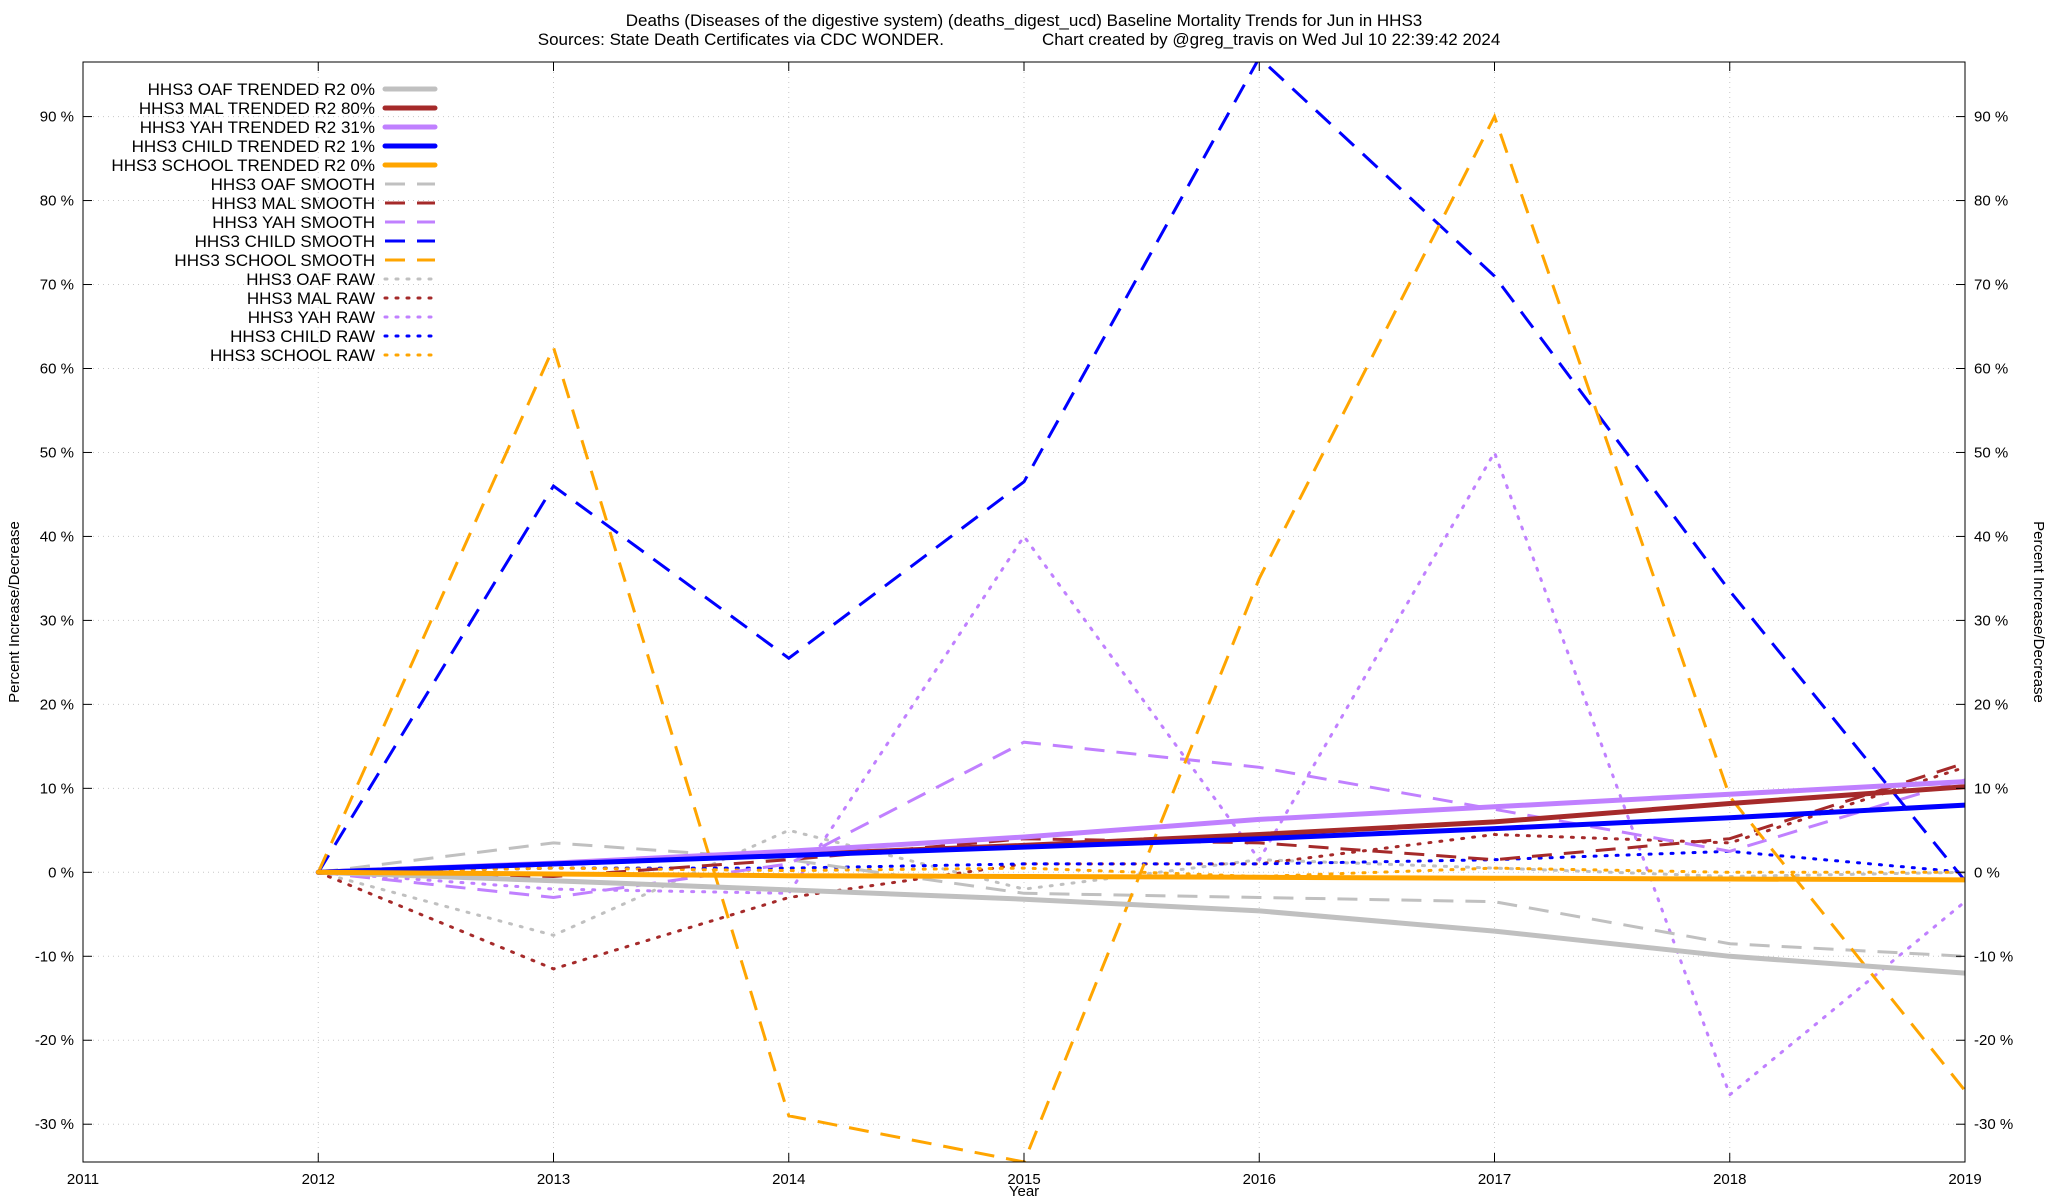 This screenshot has height=1200, width=2048. I want to click on y2-tick-label: 80 %, so click(1991, 201).